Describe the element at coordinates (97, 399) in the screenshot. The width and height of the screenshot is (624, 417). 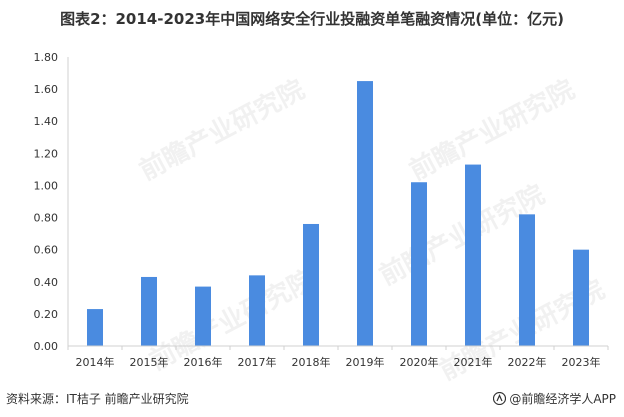
I see `source-note: 资料来源：IT桔子 前瞻产业研究院` at that location.